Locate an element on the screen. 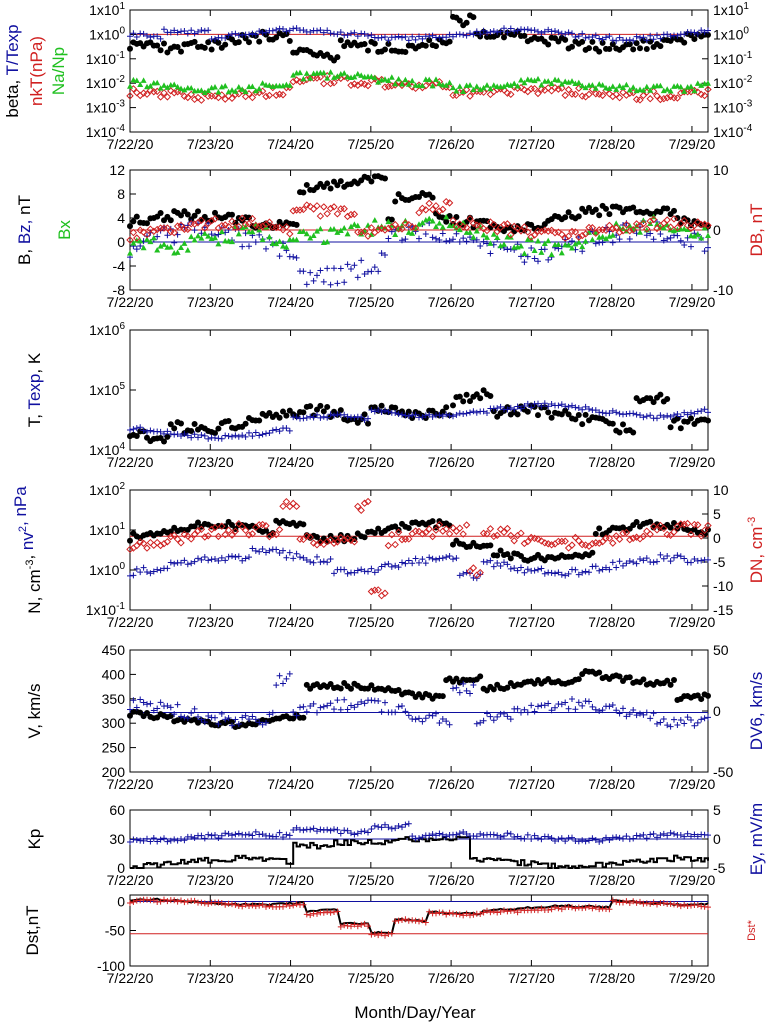 This screenshot has height=1024, width=783. x-tick-label: 7/29/20 is located at coordinates (692, 784).